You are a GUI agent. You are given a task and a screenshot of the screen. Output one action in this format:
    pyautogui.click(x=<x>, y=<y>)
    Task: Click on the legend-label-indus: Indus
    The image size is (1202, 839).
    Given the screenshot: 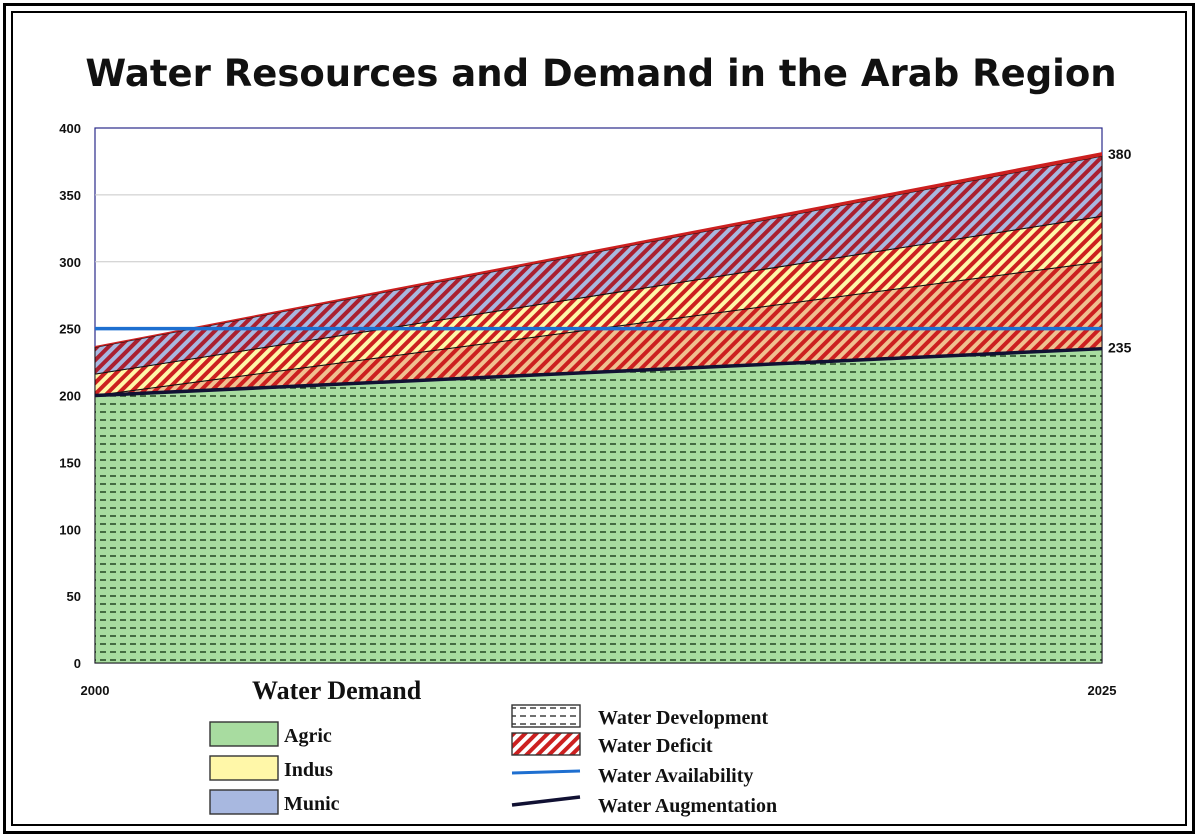 What is the action you would take?
    pyautogui.click(x=308, y=770)
    